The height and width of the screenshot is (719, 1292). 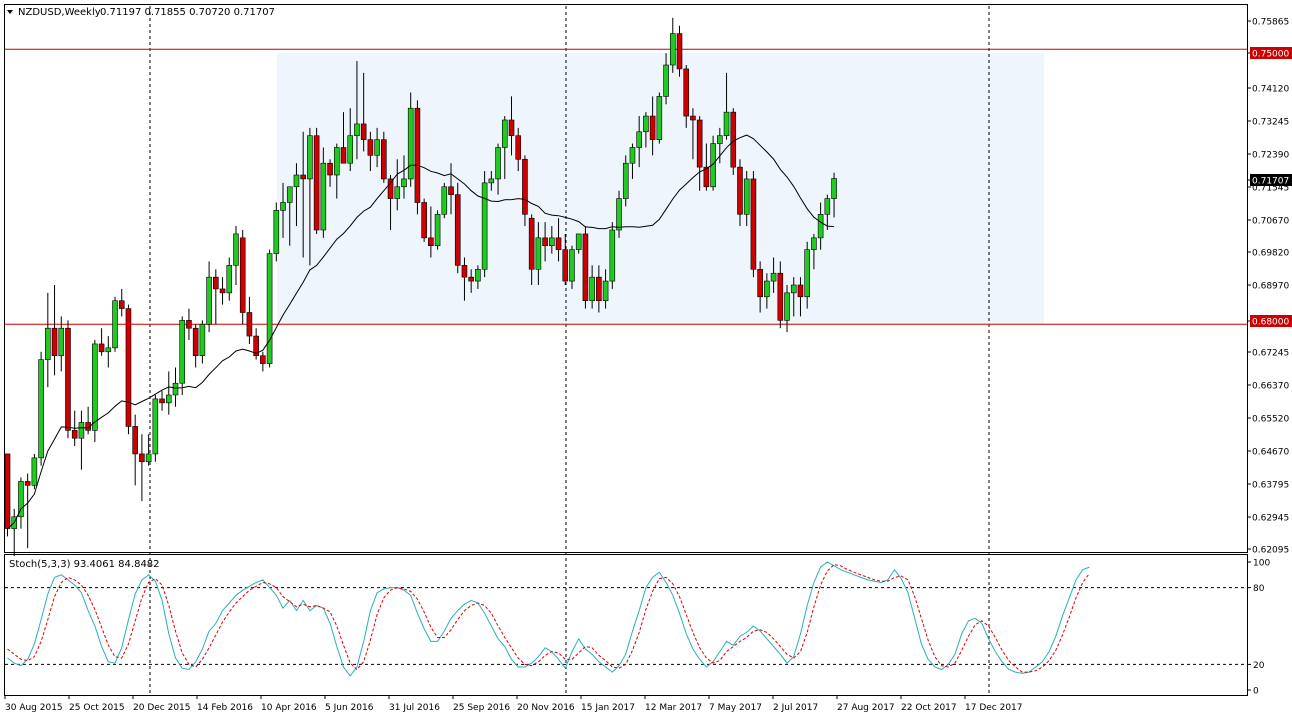 What do you see at coordinates (1270, 323) in the screenshot?
I see `y-tick-label: 0.68000` at bounding box center [1270, 323].